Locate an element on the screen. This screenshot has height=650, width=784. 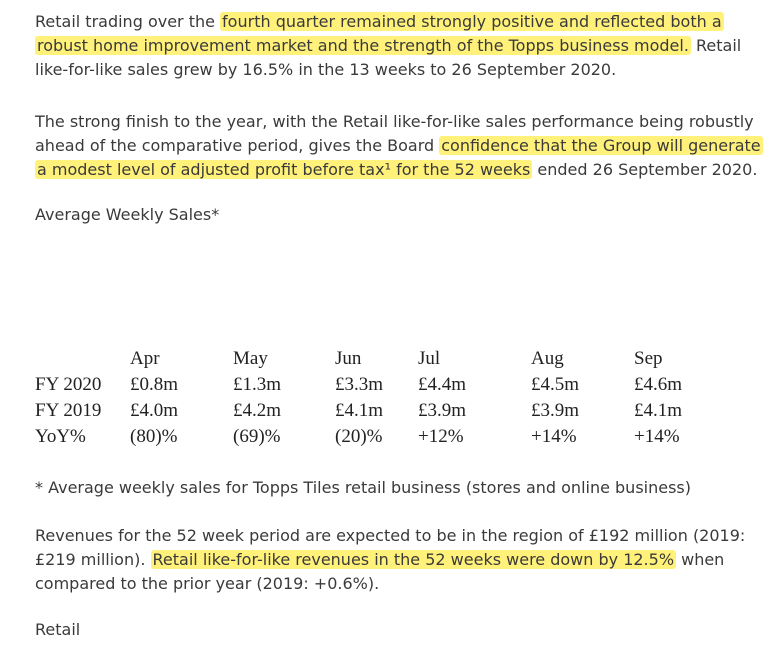
table-corner-cell is located at coordinates (82, 359).